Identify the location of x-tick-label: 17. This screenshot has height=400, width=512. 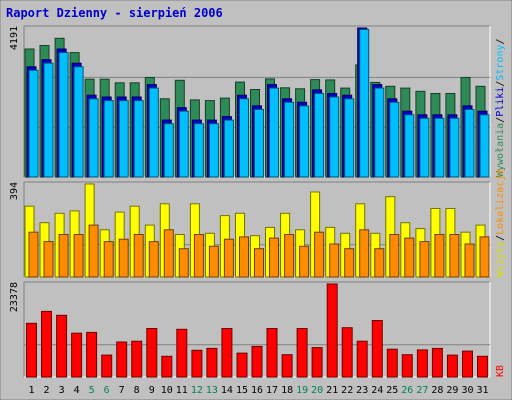
(272, 390).